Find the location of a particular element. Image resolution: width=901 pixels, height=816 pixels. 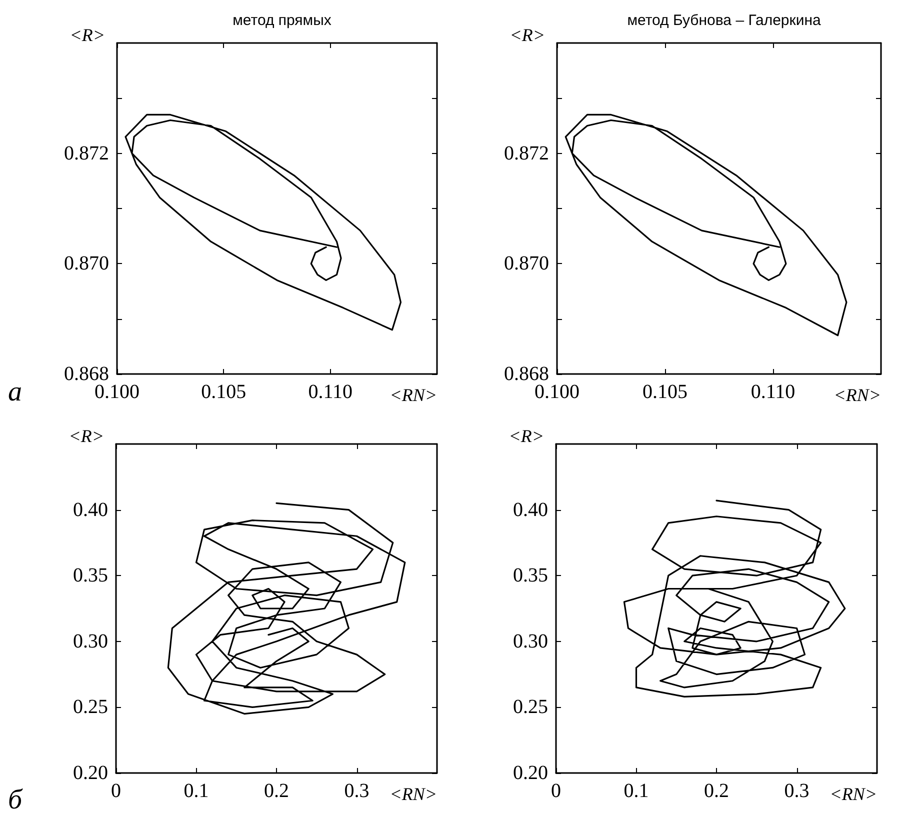

chart-title: метод прямых is located at coordinates (282, 20).